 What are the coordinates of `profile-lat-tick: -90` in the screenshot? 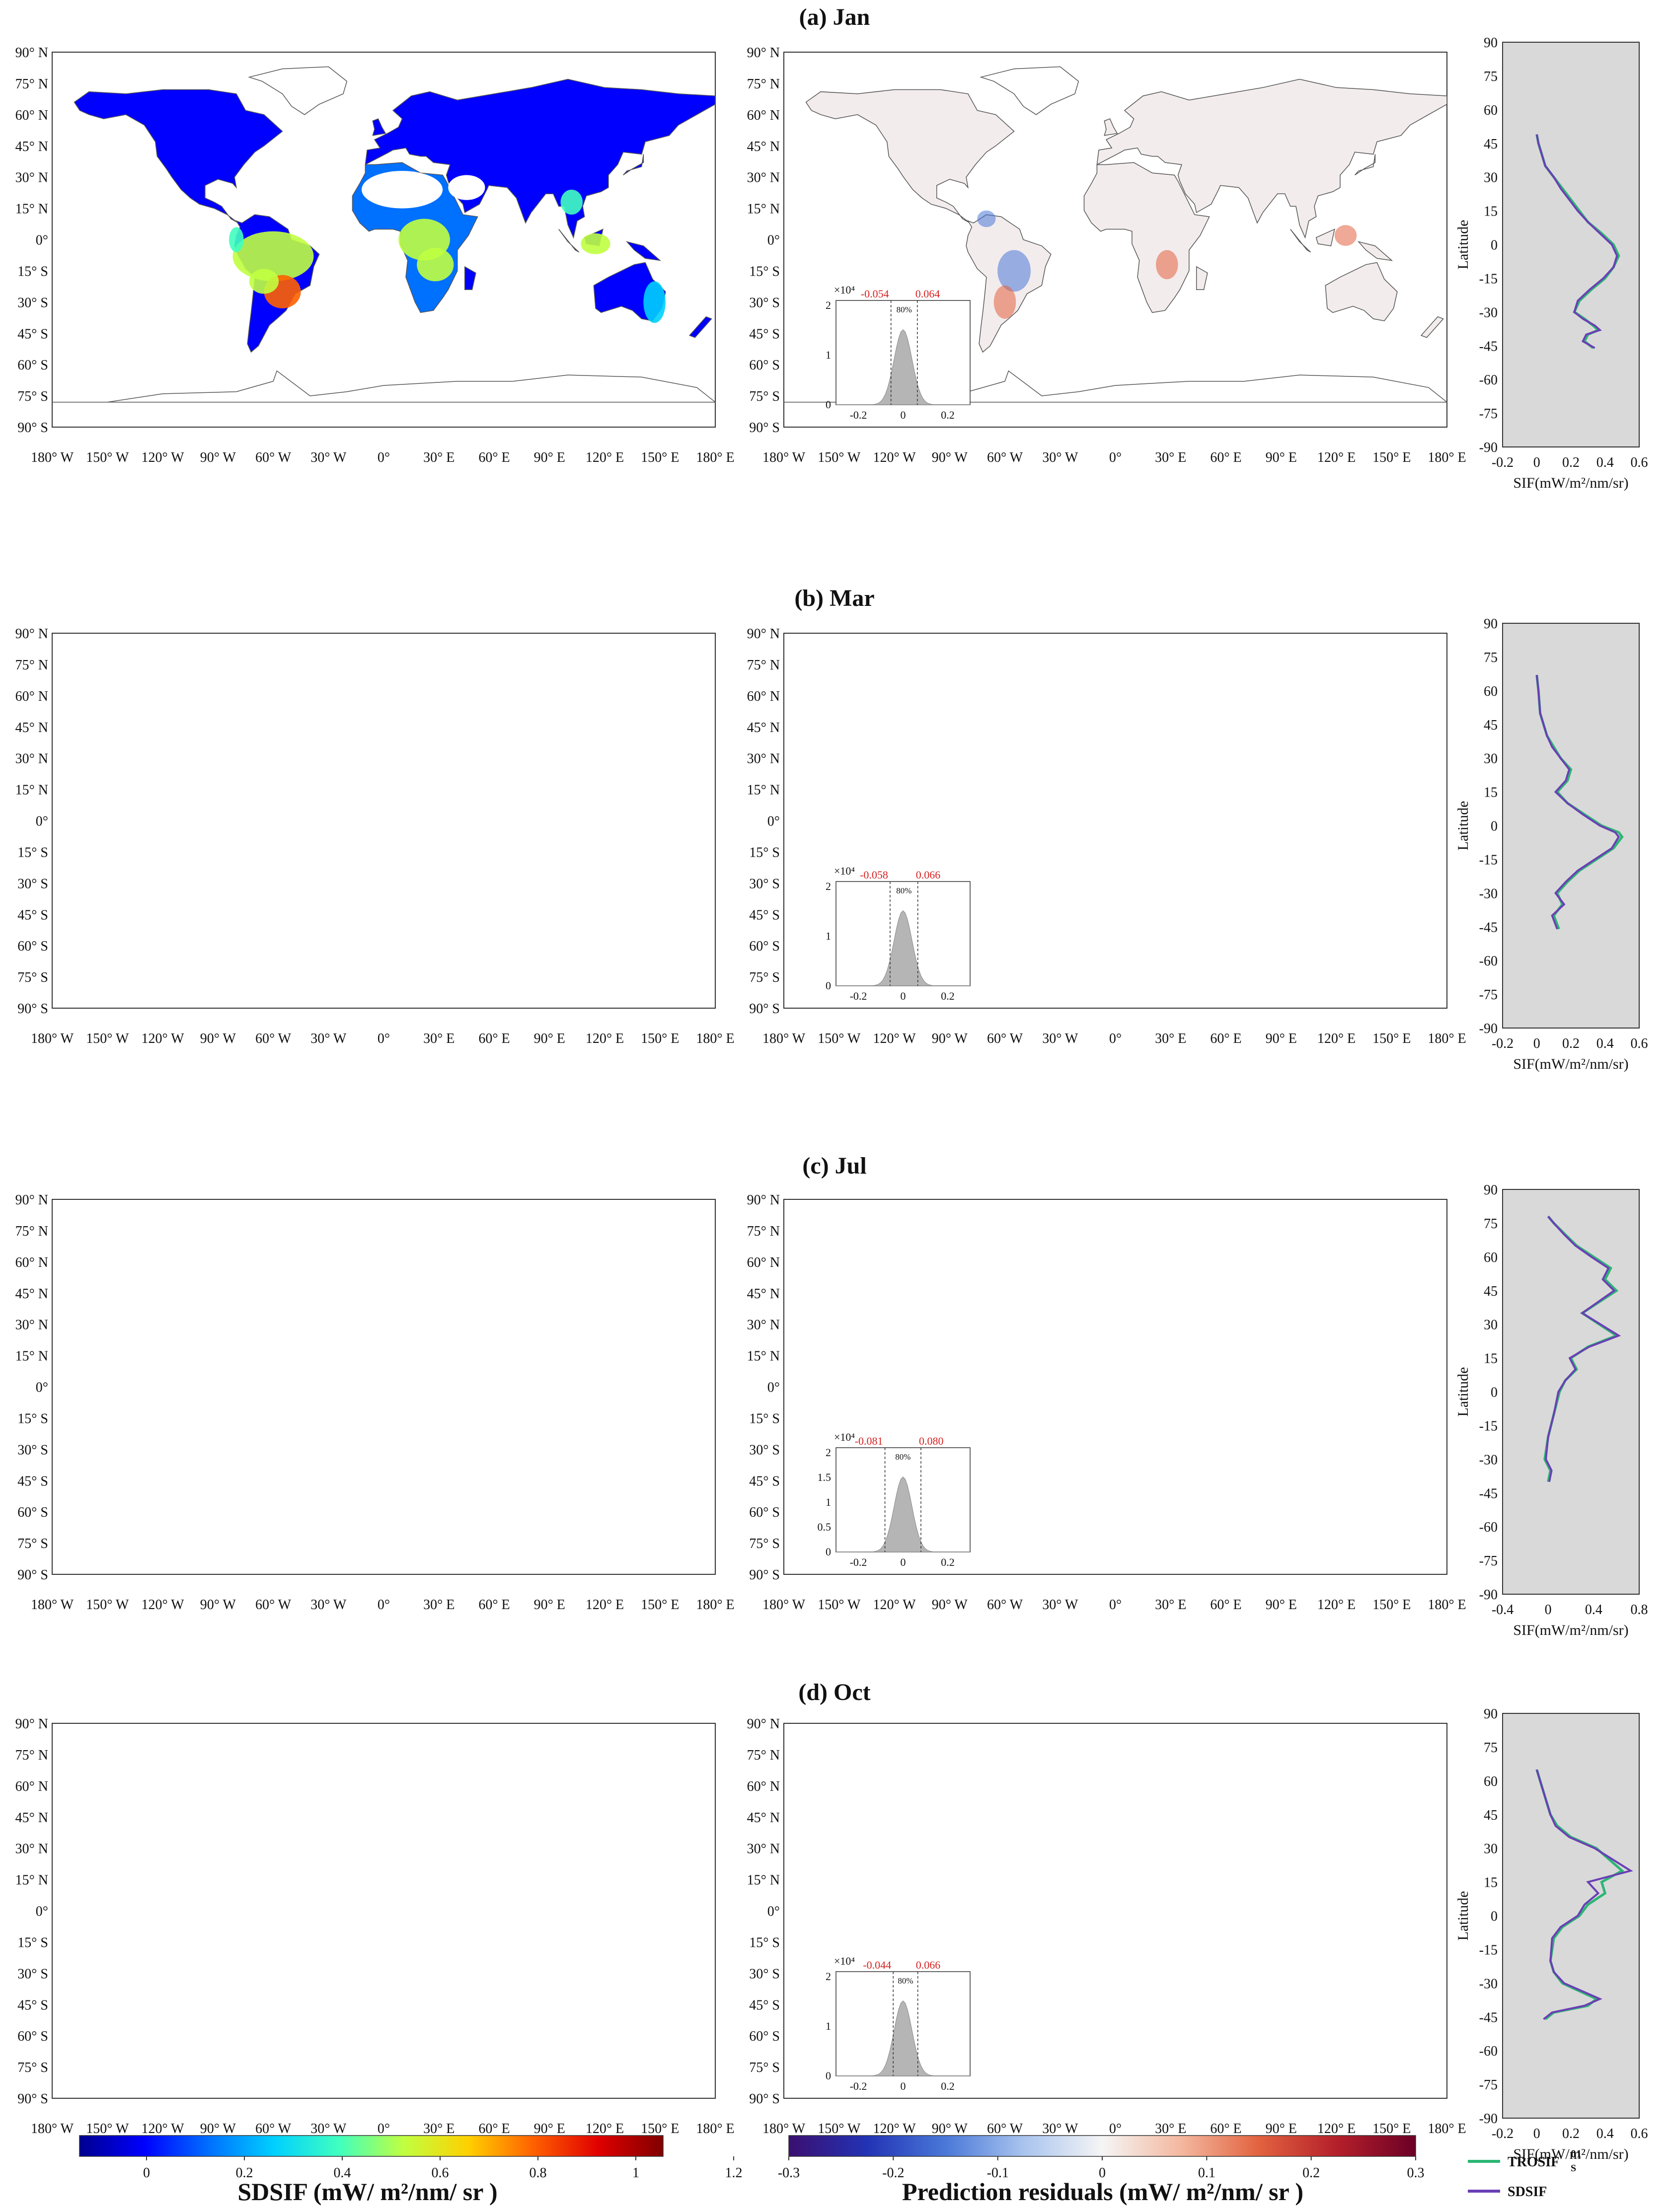 It's located at (1488, 1595).